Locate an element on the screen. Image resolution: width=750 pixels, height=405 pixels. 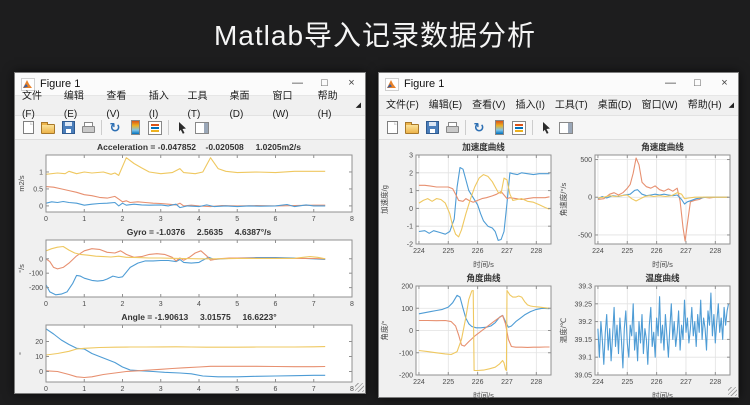
svg-text: 224 is located at coordinates (419, 382).